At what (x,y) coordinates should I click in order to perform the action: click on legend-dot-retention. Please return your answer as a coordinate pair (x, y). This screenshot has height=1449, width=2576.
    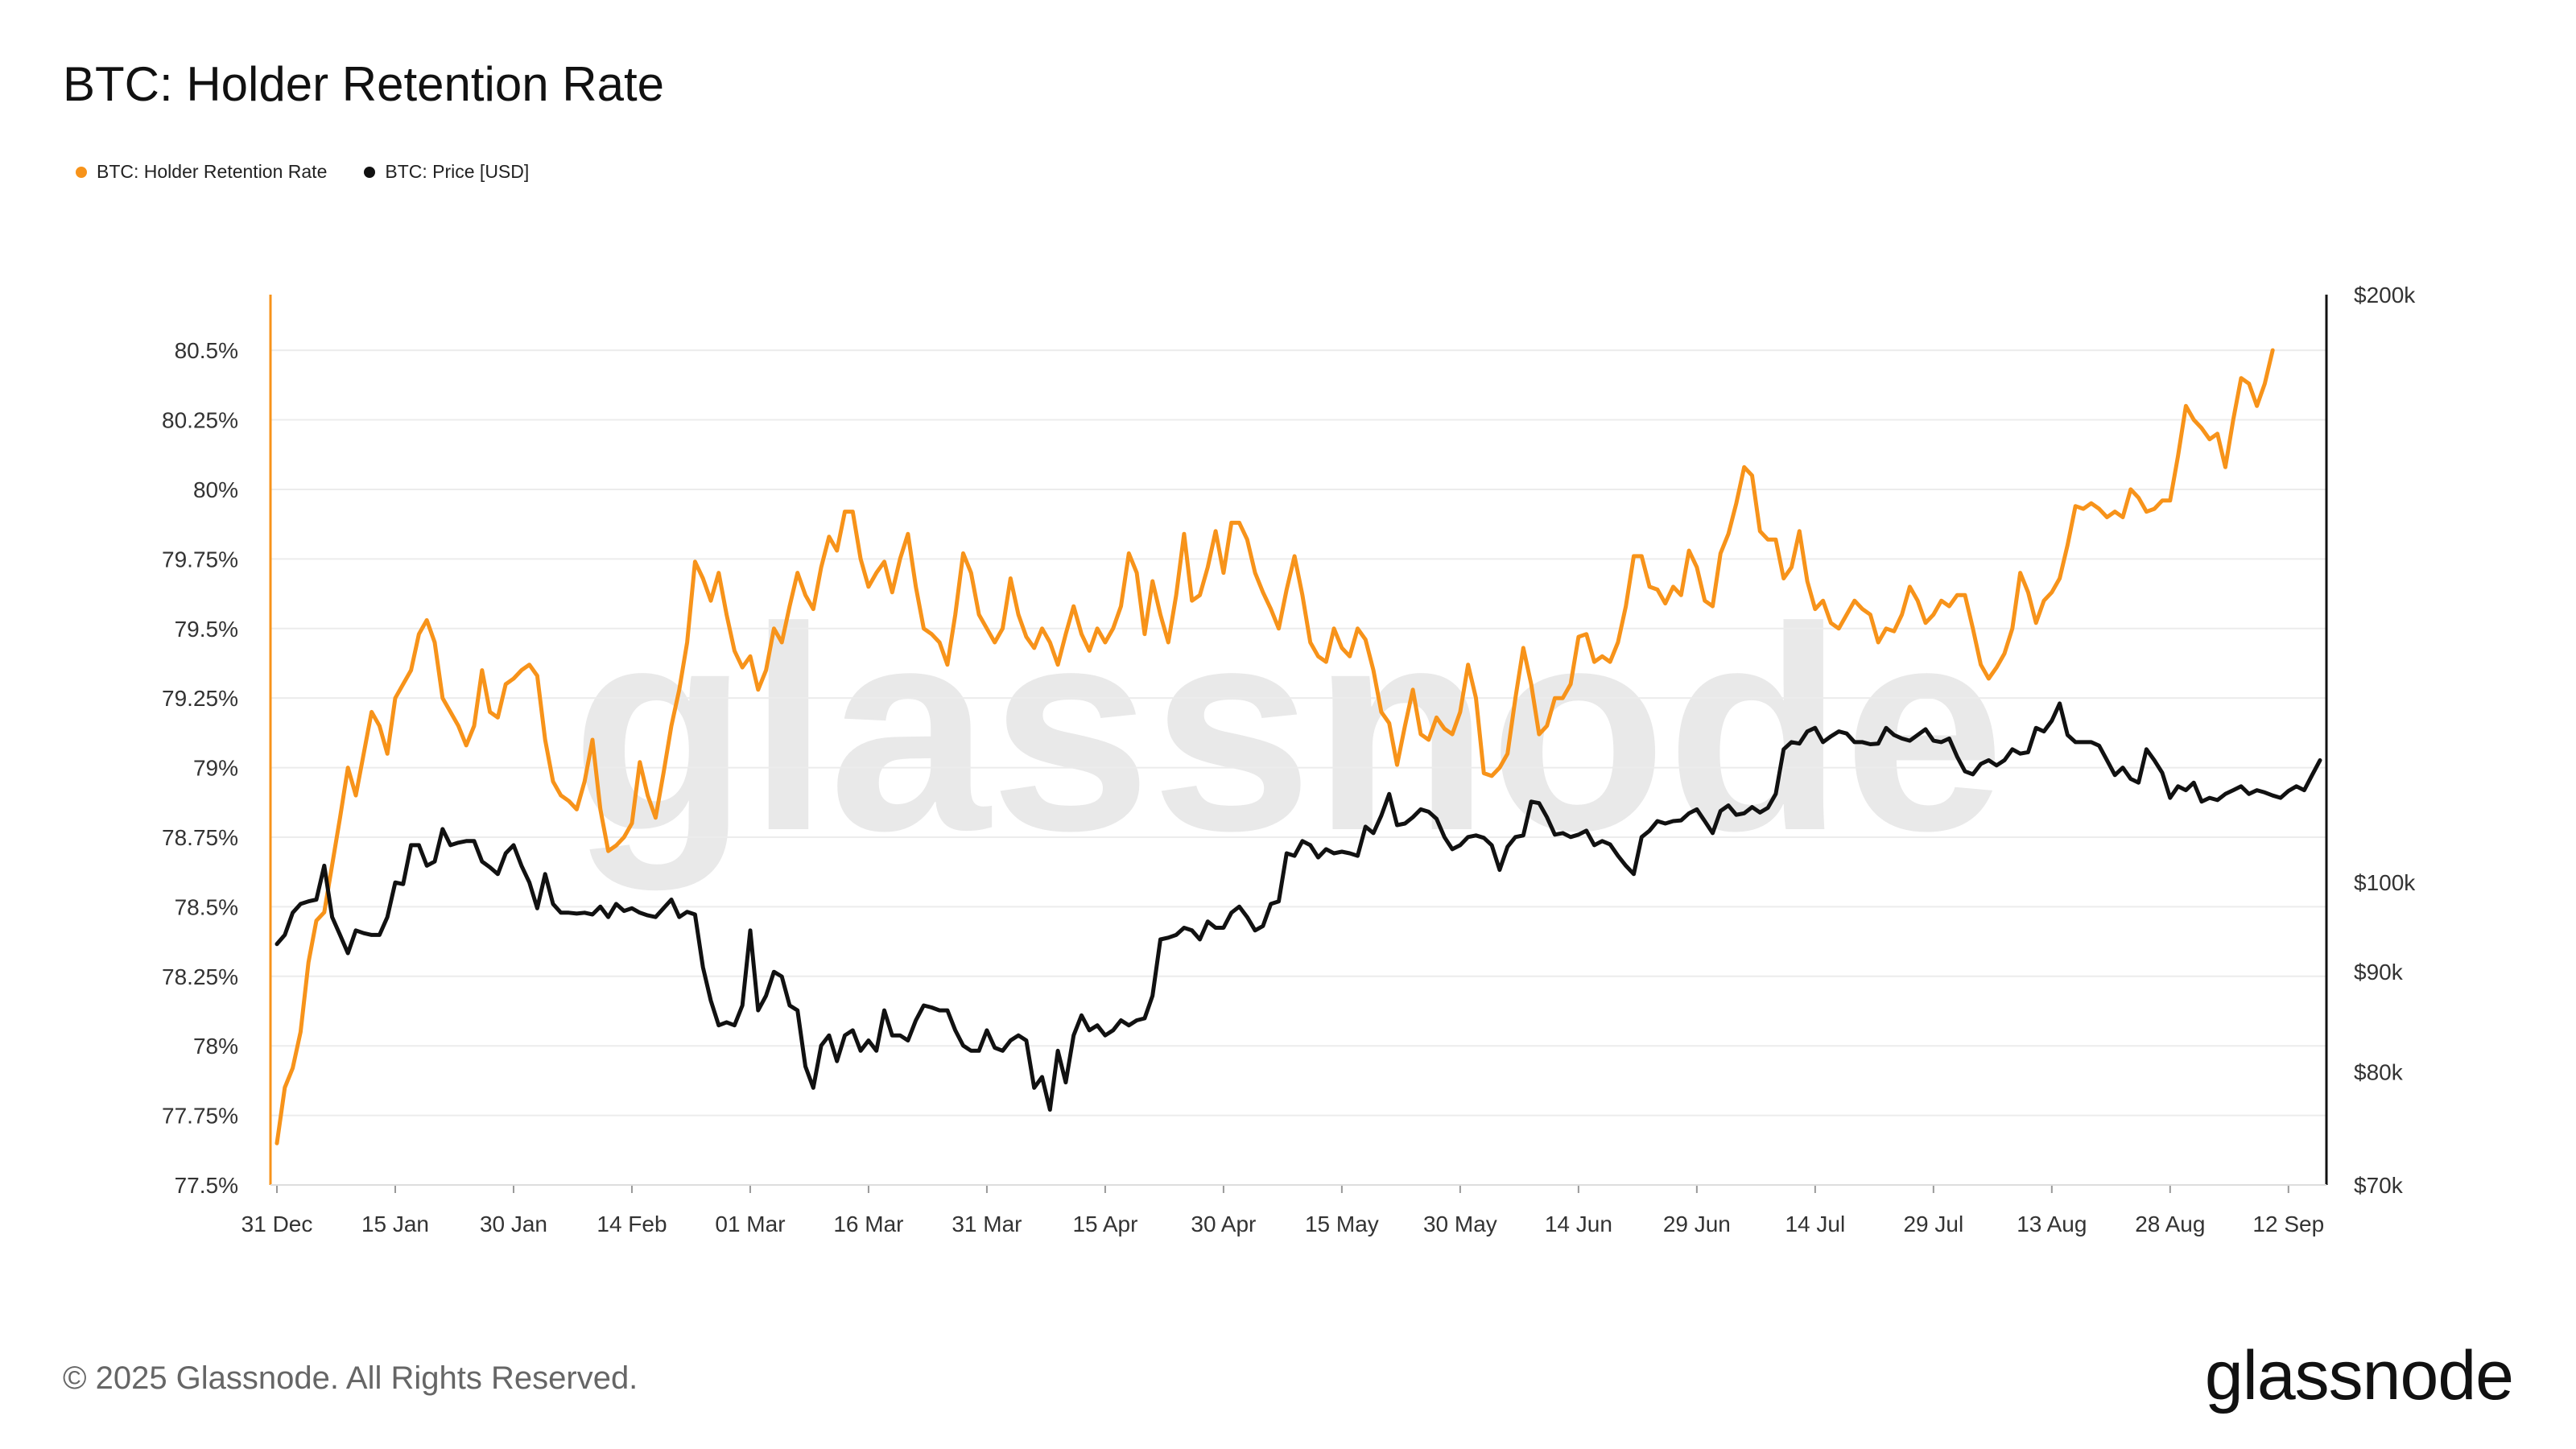
    Looking at the image, I should click on (81, 172).